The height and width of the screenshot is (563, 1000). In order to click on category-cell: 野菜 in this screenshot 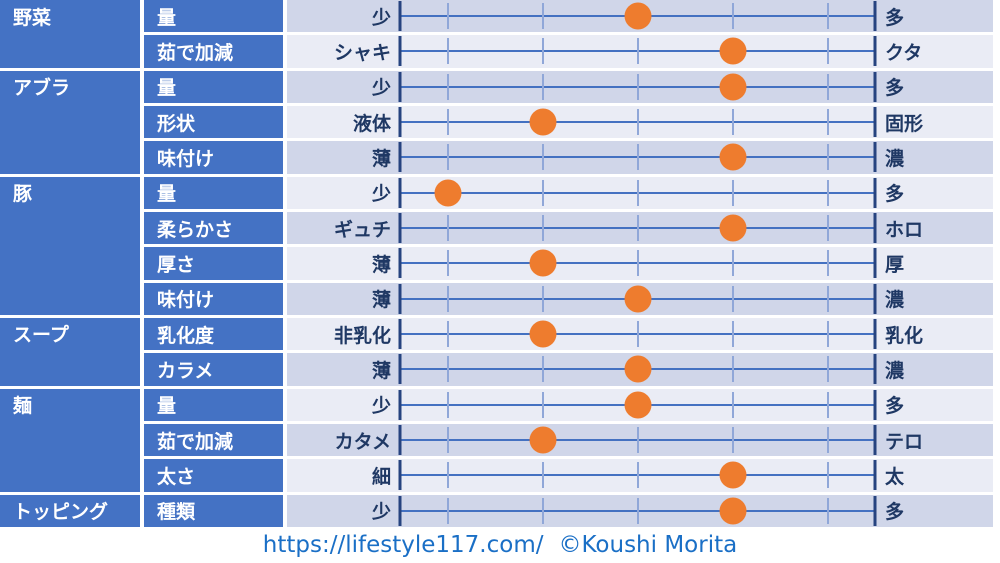, I will do `click(70, 34)`.